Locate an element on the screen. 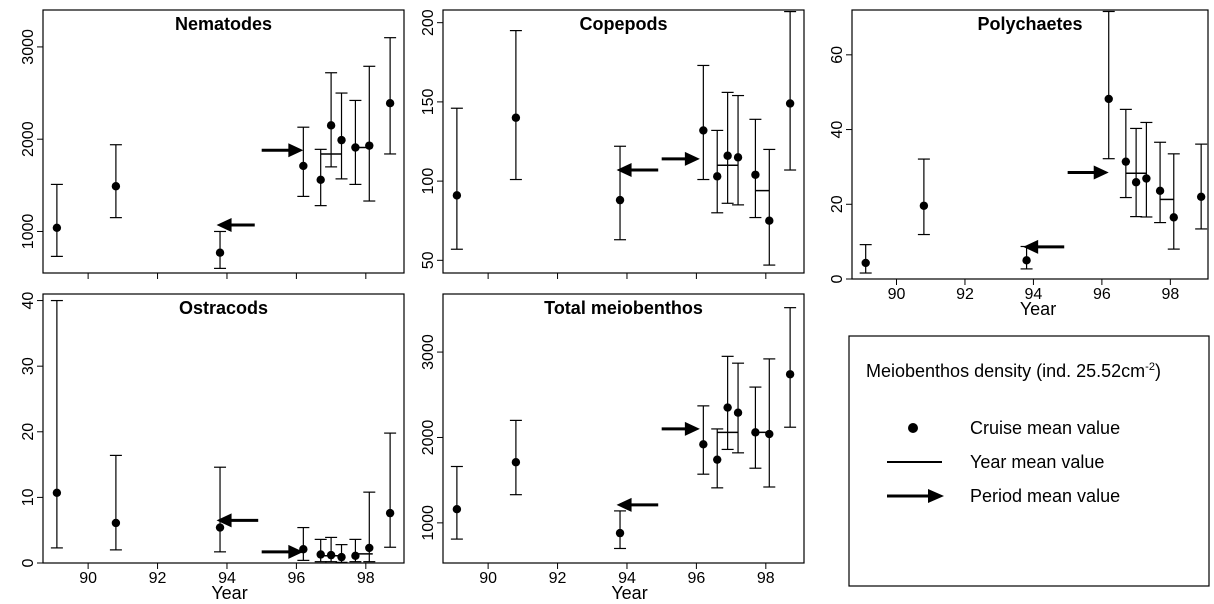  ostracods-xlabel: Year is located at coordinates (229, 593).